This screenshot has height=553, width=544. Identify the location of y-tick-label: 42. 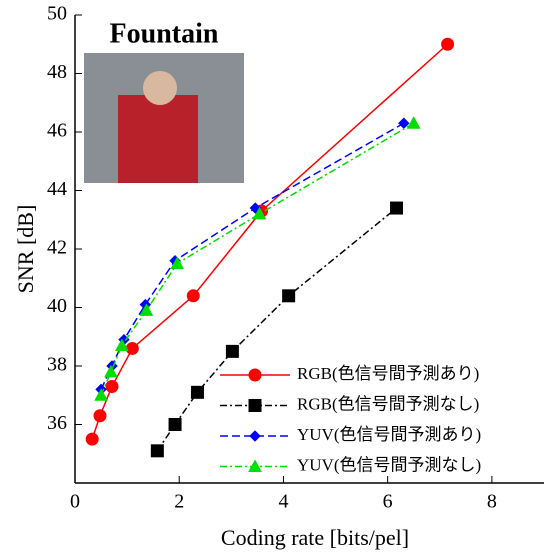
(57, 248).